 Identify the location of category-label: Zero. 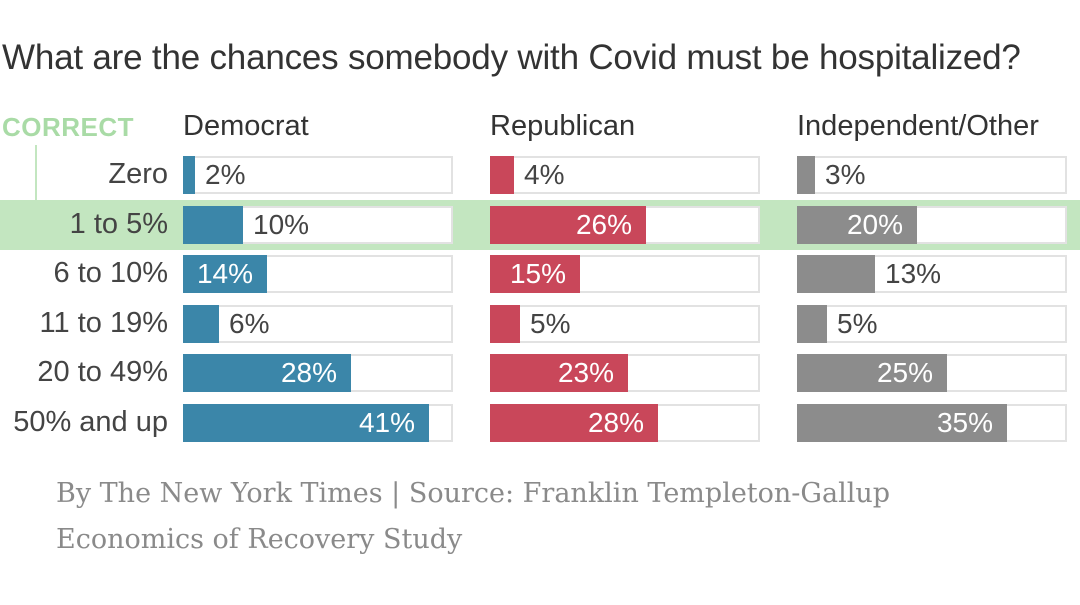
(138, 174).